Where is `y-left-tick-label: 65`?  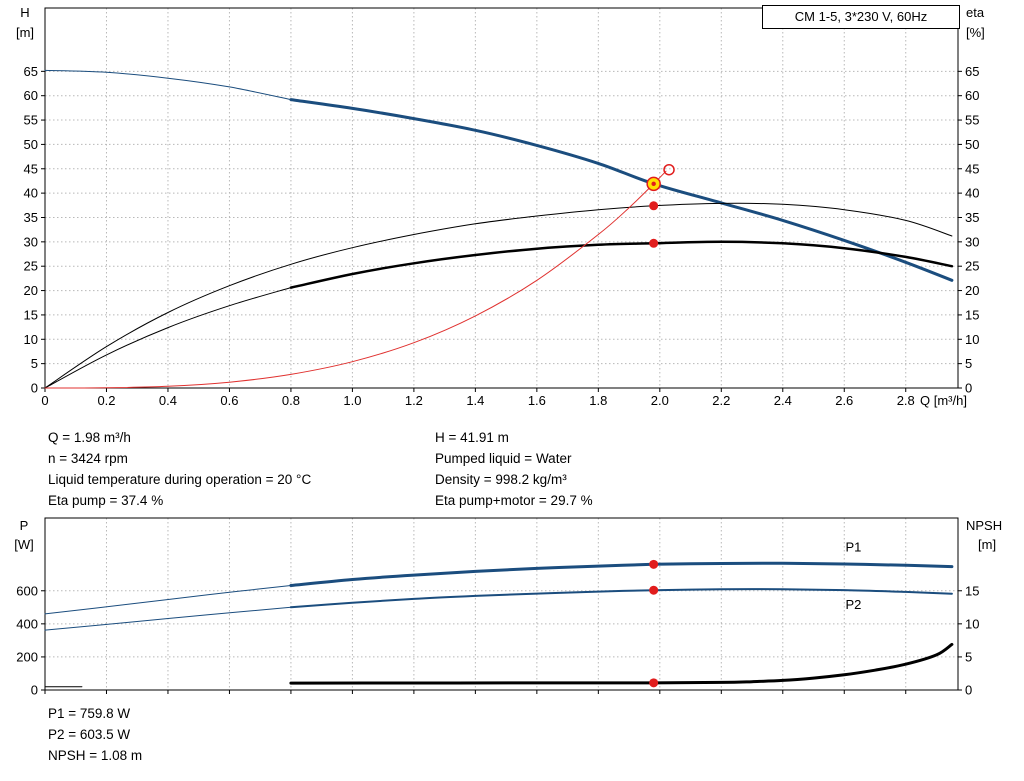
y-left-tick-label: 65 is located at coordinates (31, 71).